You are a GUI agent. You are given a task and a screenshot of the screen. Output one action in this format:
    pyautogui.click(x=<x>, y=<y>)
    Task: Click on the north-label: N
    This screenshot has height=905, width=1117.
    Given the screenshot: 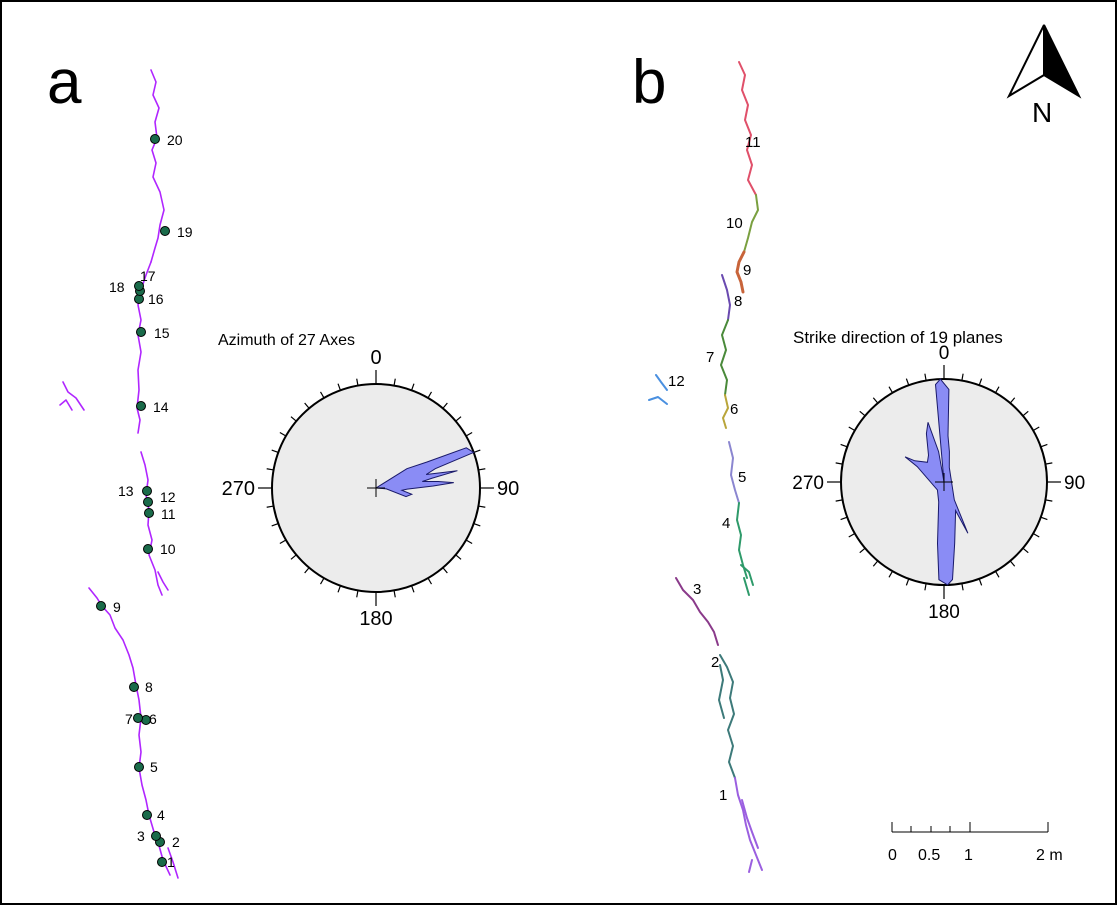 What is the action you would take?
    pyautogui.click(x=1042, y=112)
    